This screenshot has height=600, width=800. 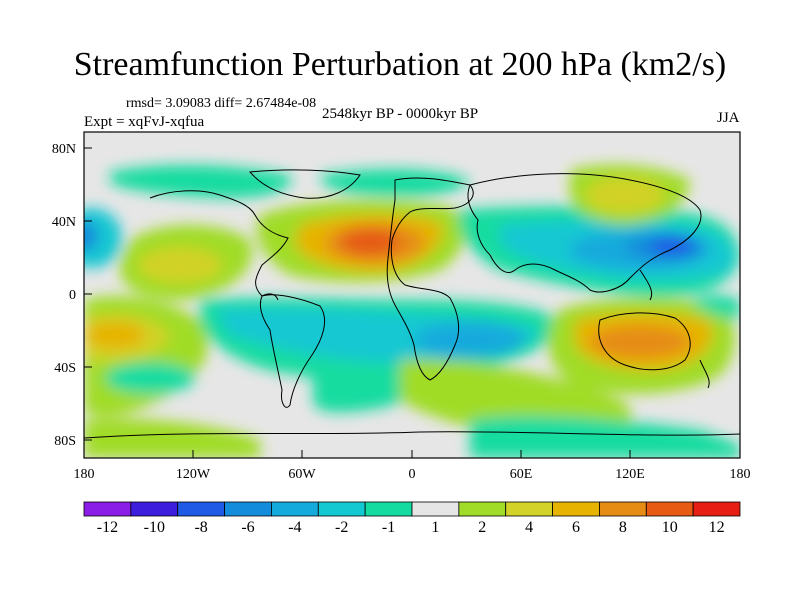 What do you see at coordinates (529, 527) in the screenshot?
I see `colorbar-label: 4` at bounding box center [529, 527].